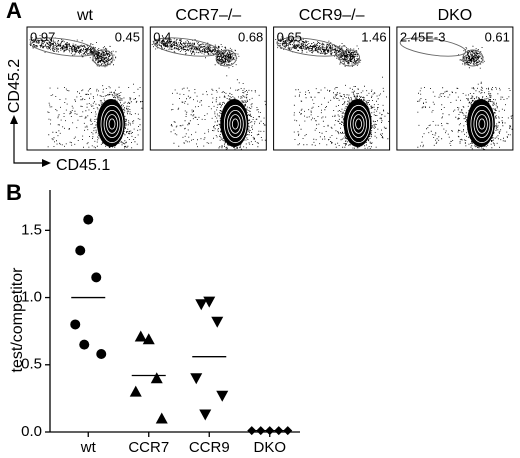 This screenshot has height=458, width=520. I want to click on y-axis-label: test/competitor, so click(17, 320).